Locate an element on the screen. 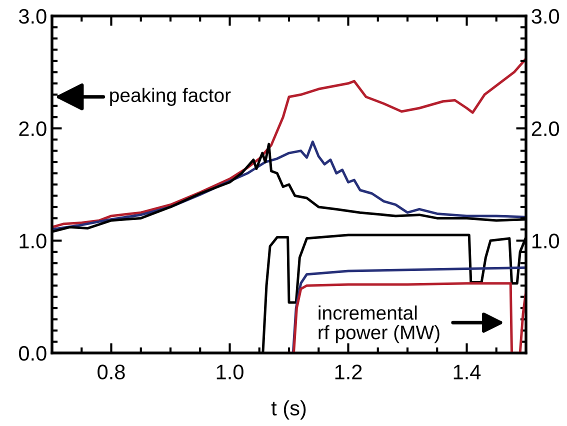 The height and width of the screenshot is (426, 567). y2-tick-label: 3.0 is located at coordinates (546, 16).